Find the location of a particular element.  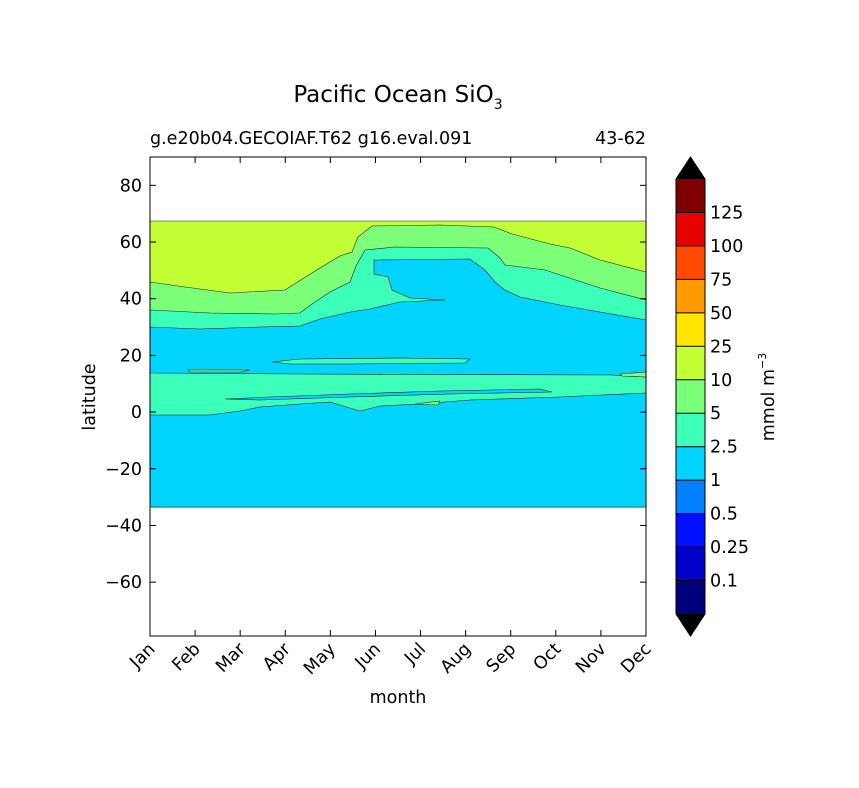

y-axis-label: latitude is located at coordinates (90, 396).